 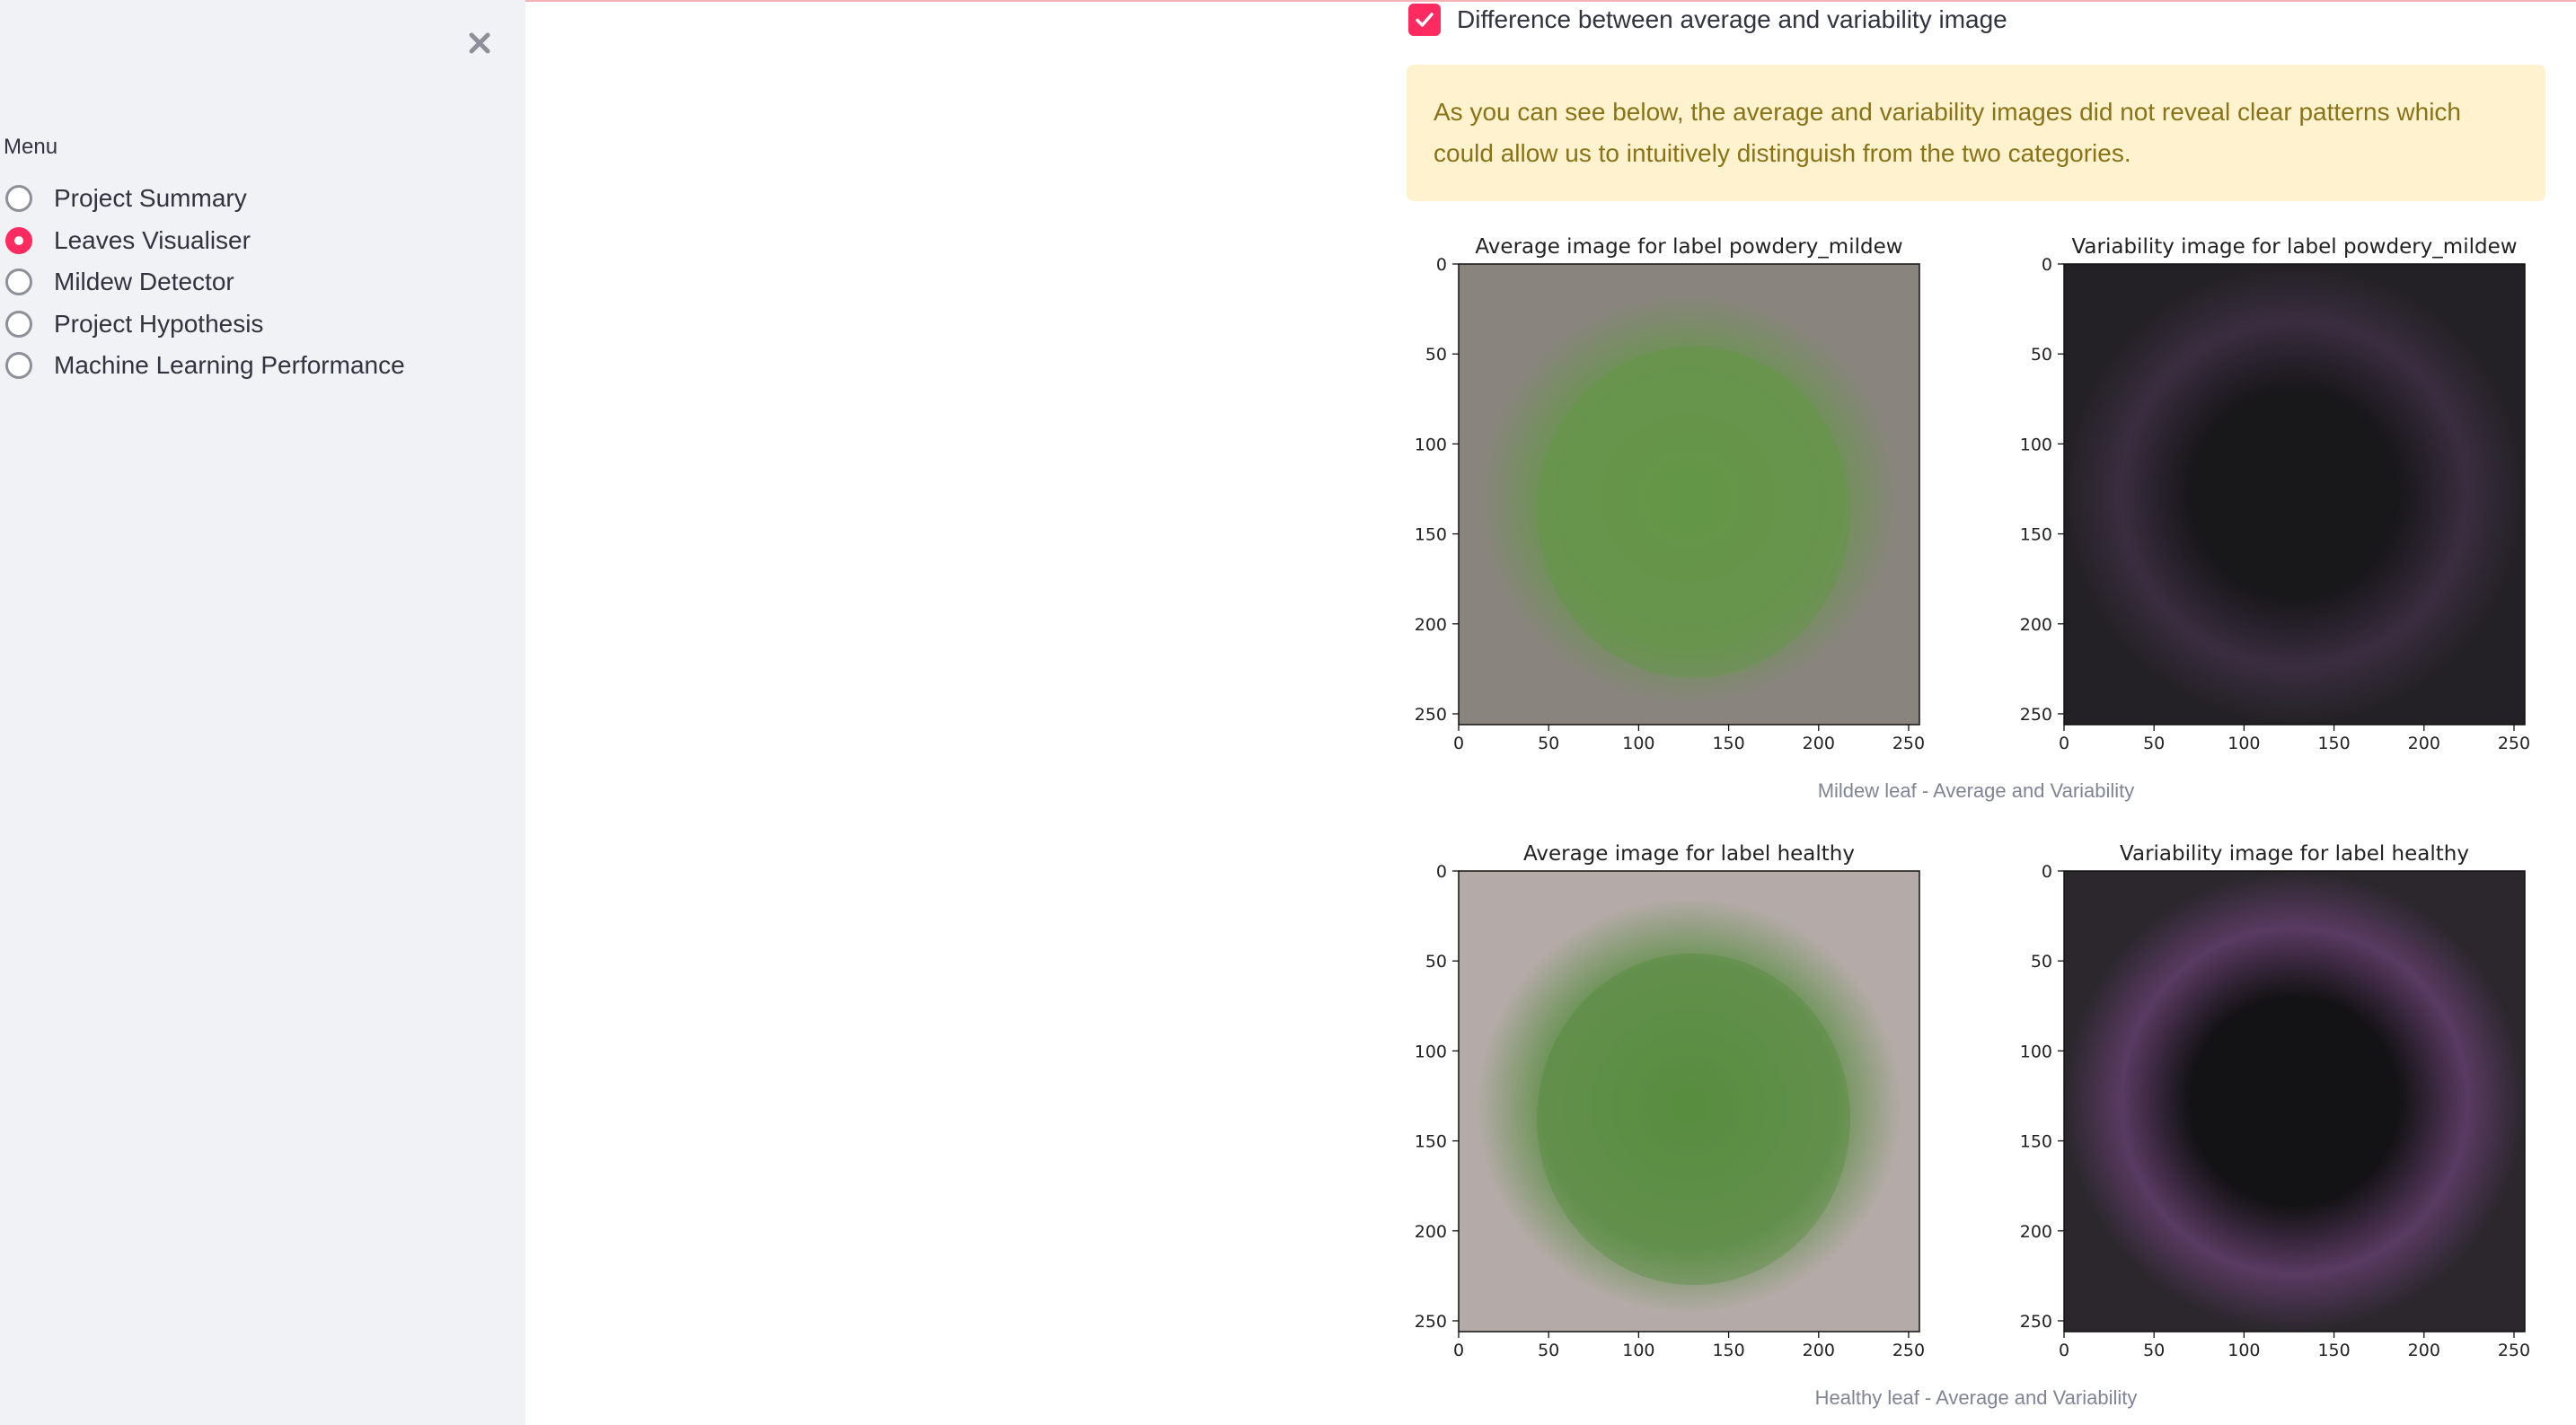 What do you see at coordinates (150, 198) in the screenshot?
I see `menu-item-label: Project Summary` at bounding box center [150, 198].